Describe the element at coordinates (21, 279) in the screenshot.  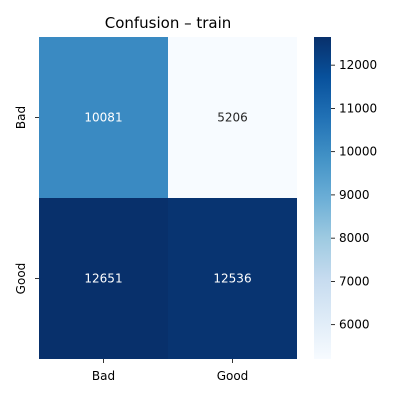
I see `y-tick-label: Good` at that location.